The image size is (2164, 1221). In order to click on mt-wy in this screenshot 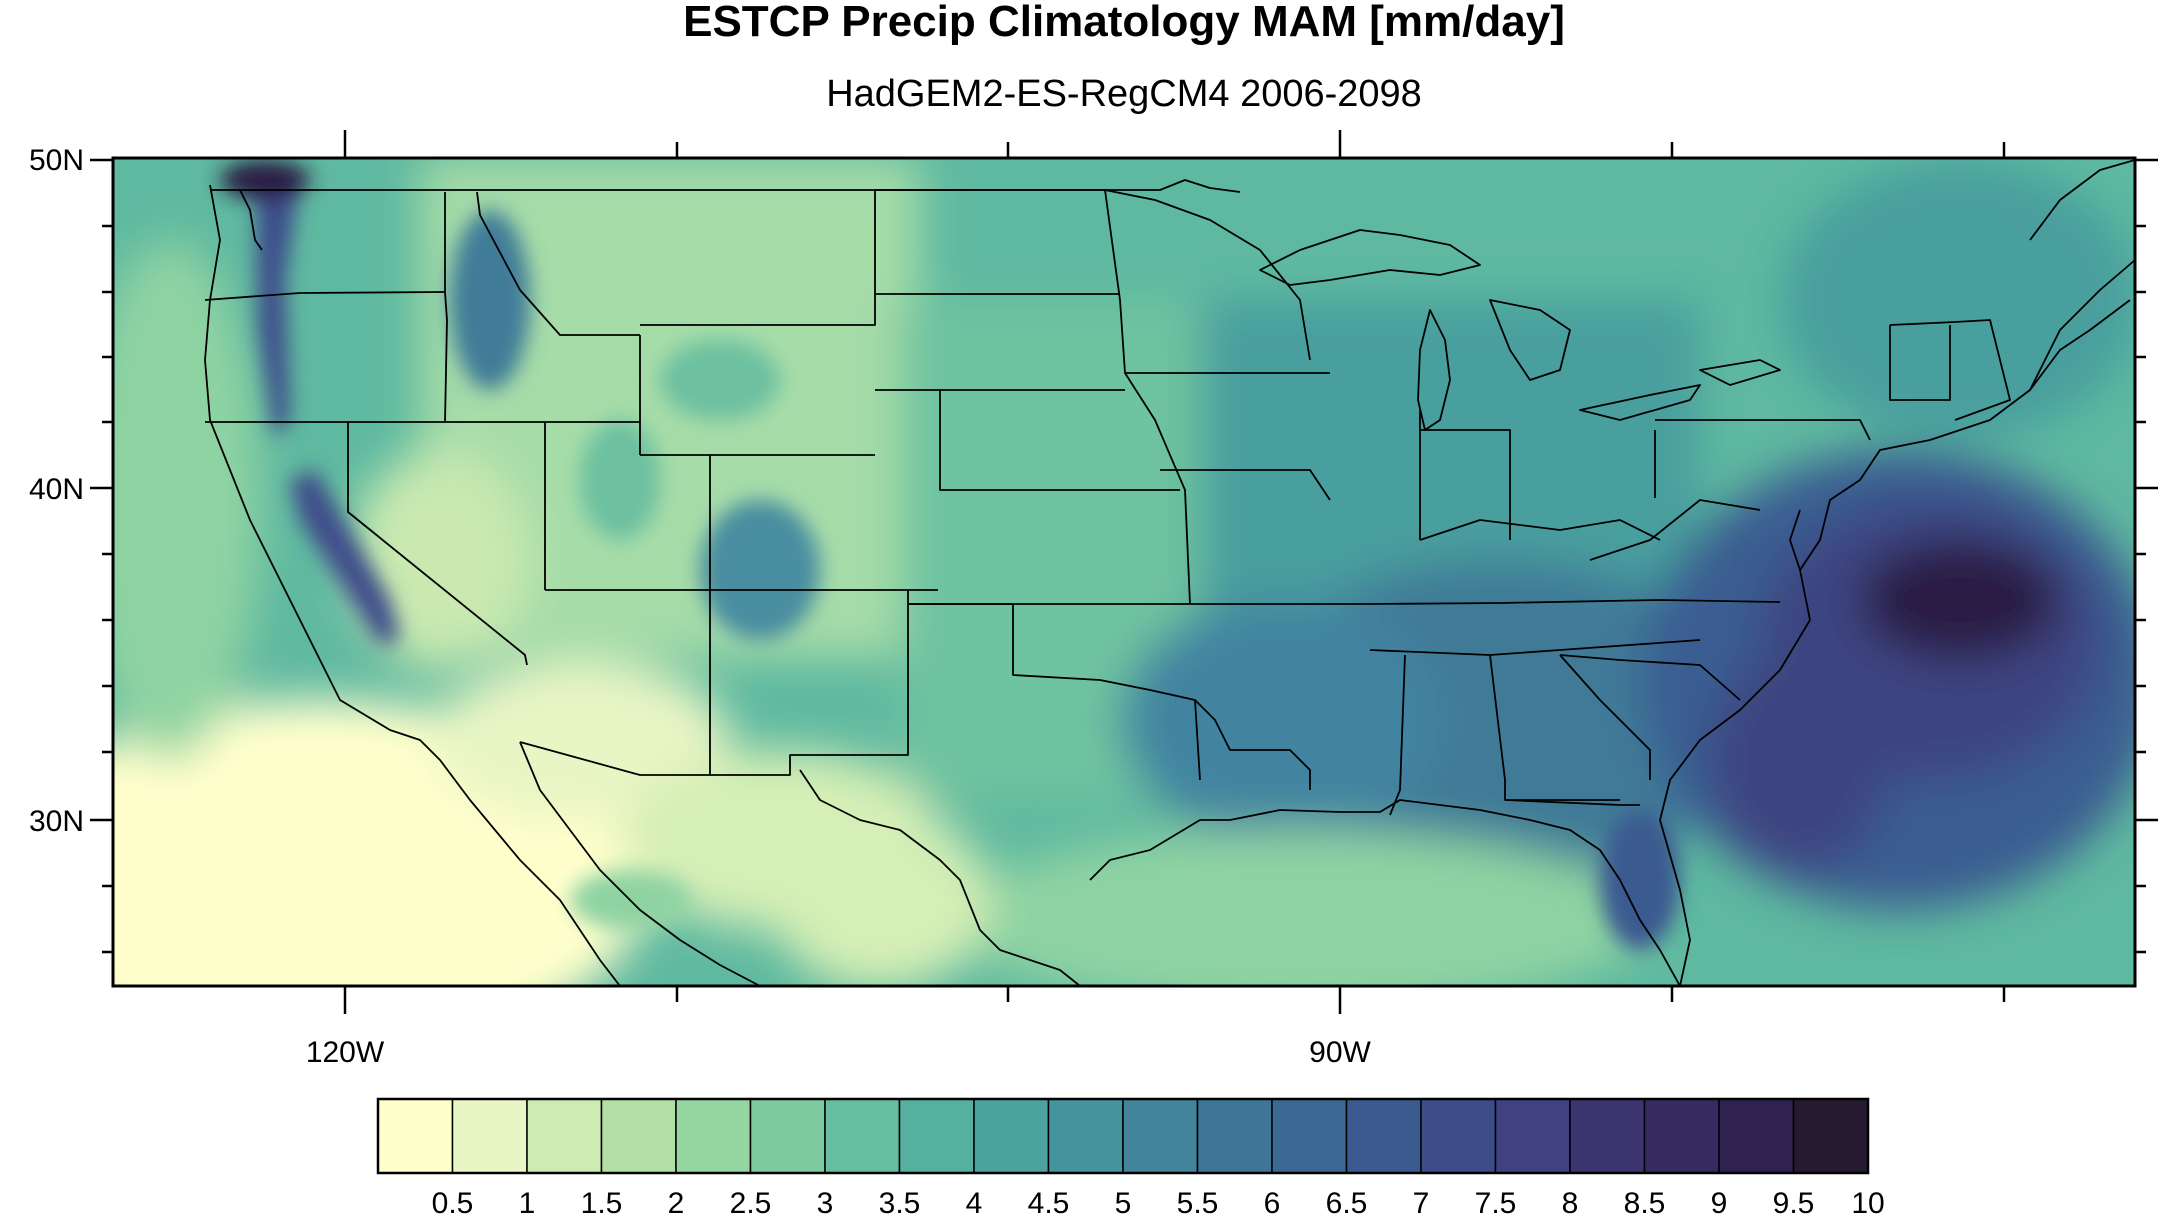, I will do `click(758, 258)`.